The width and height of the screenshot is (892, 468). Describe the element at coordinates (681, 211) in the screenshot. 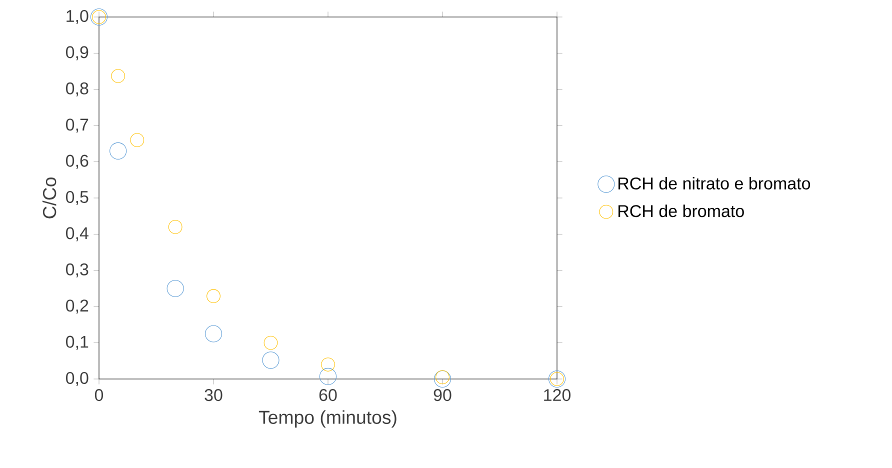

I see `legend-label: RCH de bromato` at that location.